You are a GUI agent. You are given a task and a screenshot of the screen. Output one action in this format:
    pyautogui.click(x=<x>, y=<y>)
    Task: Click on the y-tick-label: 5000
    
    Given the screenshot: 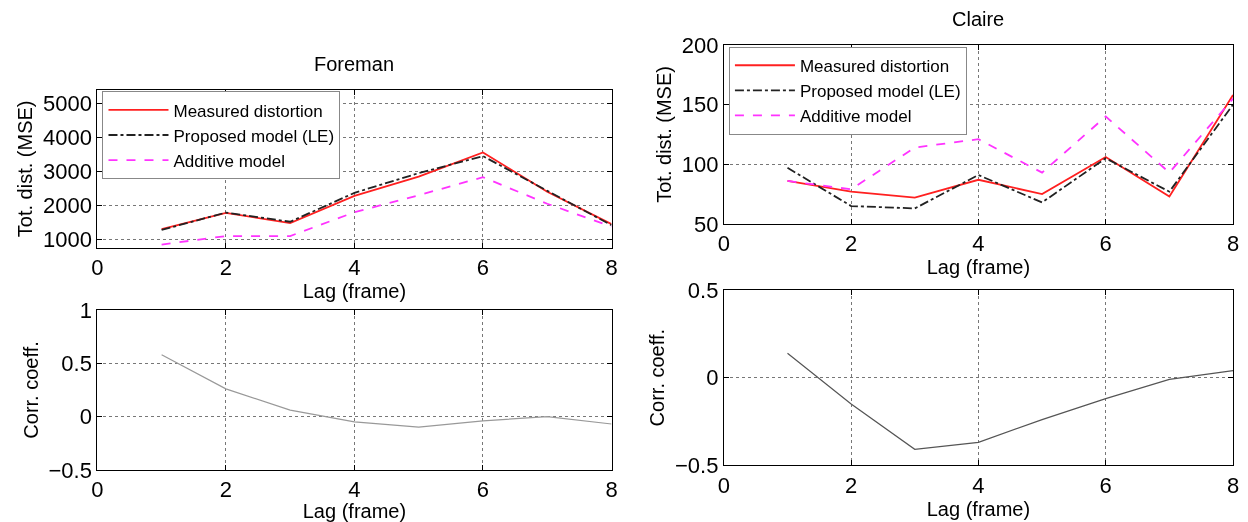 What is the action you would take?
    pyautogui.click(x=67, y=104)
    